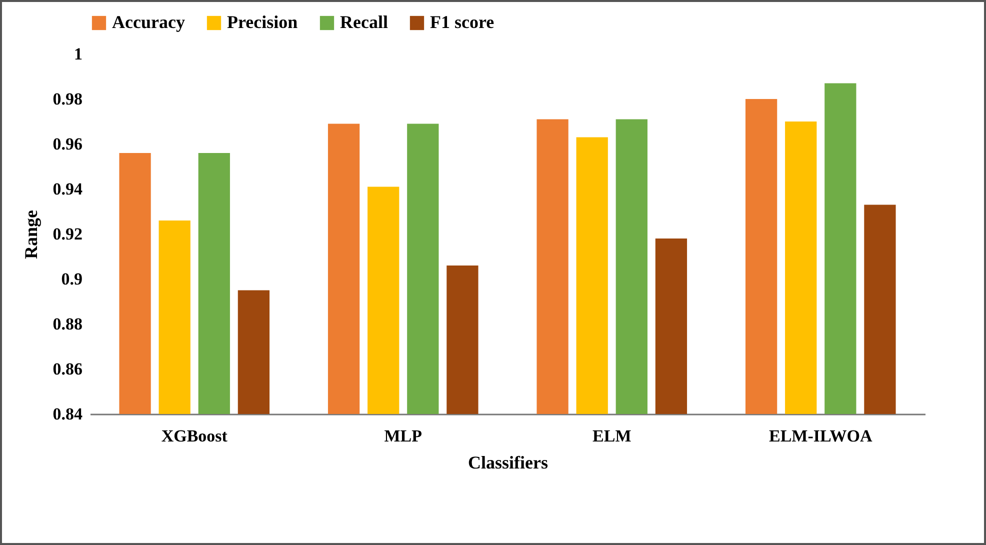 This screenshot has width=986, height=545. Describe the element at coordinates (148, 22) in the screenshot. I see `legend-label: Accuracy` at that location.